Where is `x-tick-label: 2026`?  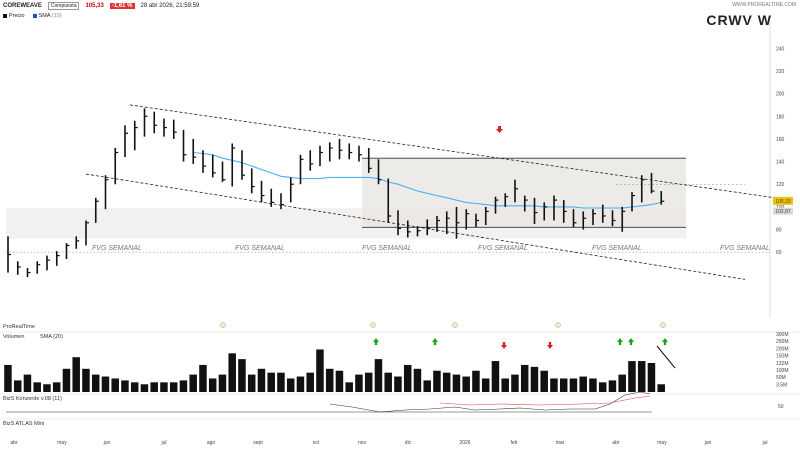
x-tick-label: 2026 is located at coordinates (464, 443).